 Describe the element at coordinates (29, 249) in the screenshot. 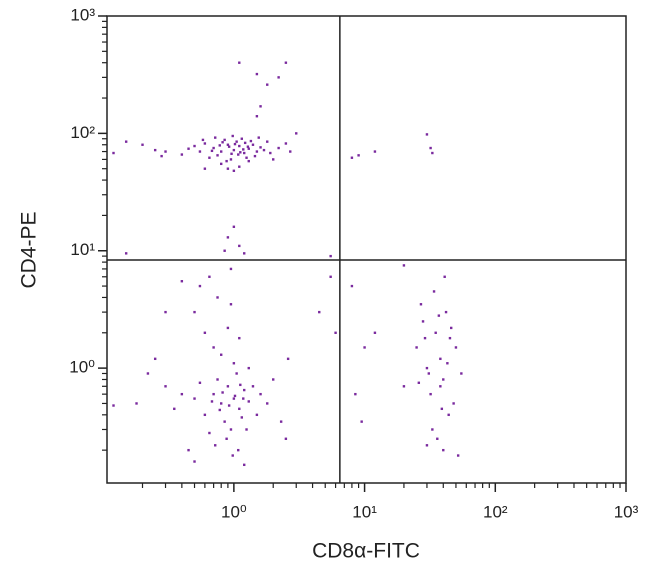

I see `y-axis-title: CD4-PE` at that location.